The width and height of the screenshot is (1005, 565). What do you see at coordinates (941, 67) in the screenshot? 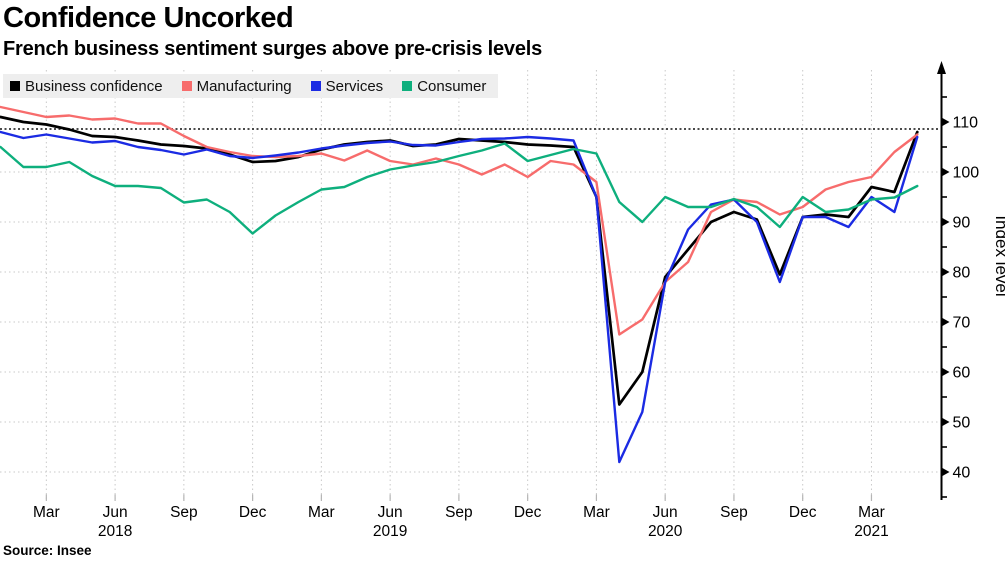
I see `y-axis-arrow` at bounding box center [941, 67].